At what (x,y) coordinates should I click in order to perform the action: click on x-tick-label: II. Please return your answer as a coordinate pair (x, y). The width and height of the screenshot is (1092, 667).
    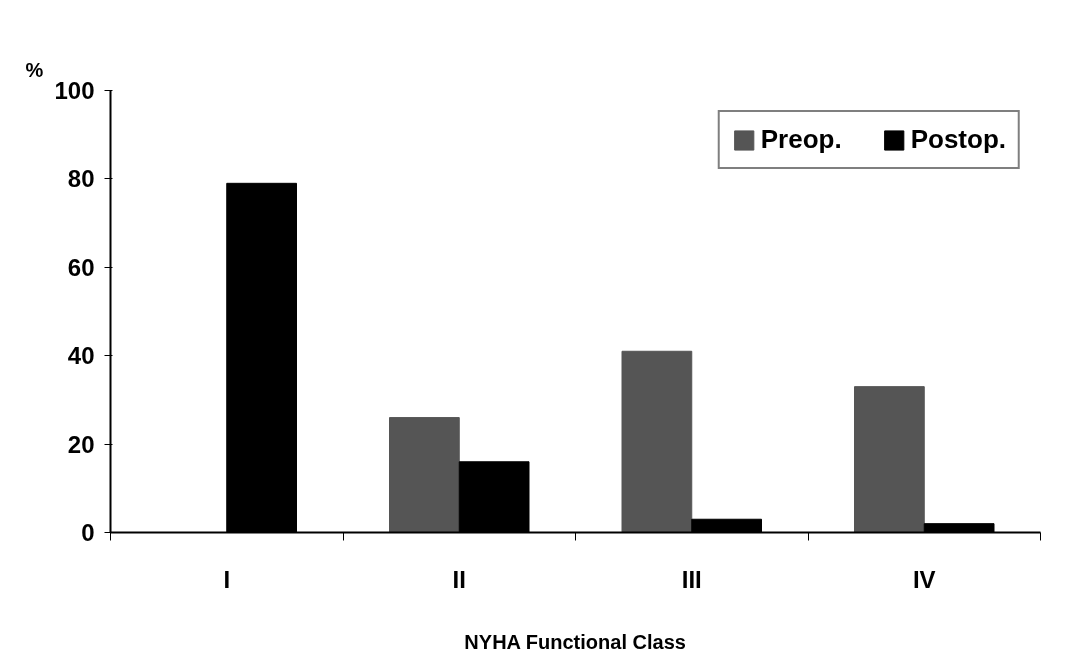
    Looking at the image, I should click on (459, 579).